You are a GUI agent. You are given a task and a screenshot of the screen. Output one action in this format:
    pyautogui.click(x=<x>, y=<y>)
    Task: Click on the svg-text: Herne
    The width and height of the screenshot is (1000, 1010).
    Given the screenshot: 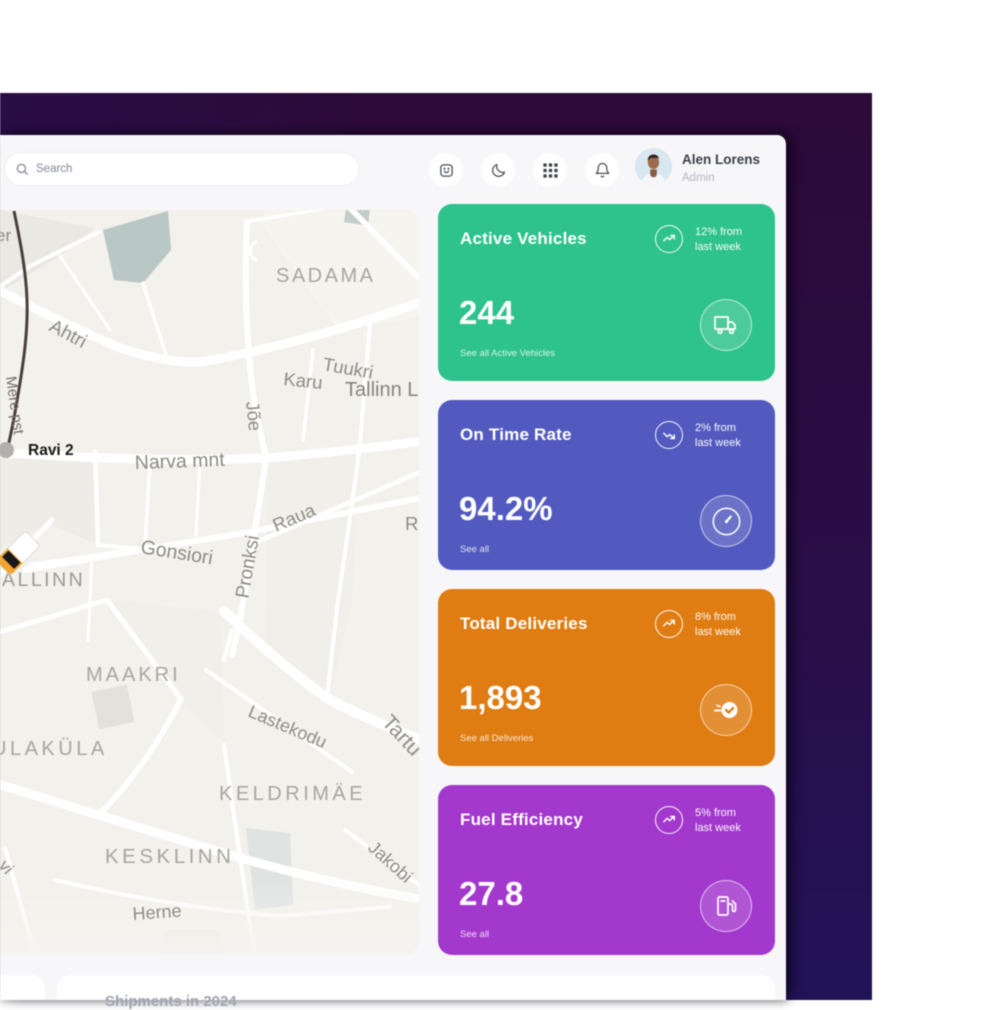 What is the action you would take?
    pyautogui.click(x=157, y=912)
    